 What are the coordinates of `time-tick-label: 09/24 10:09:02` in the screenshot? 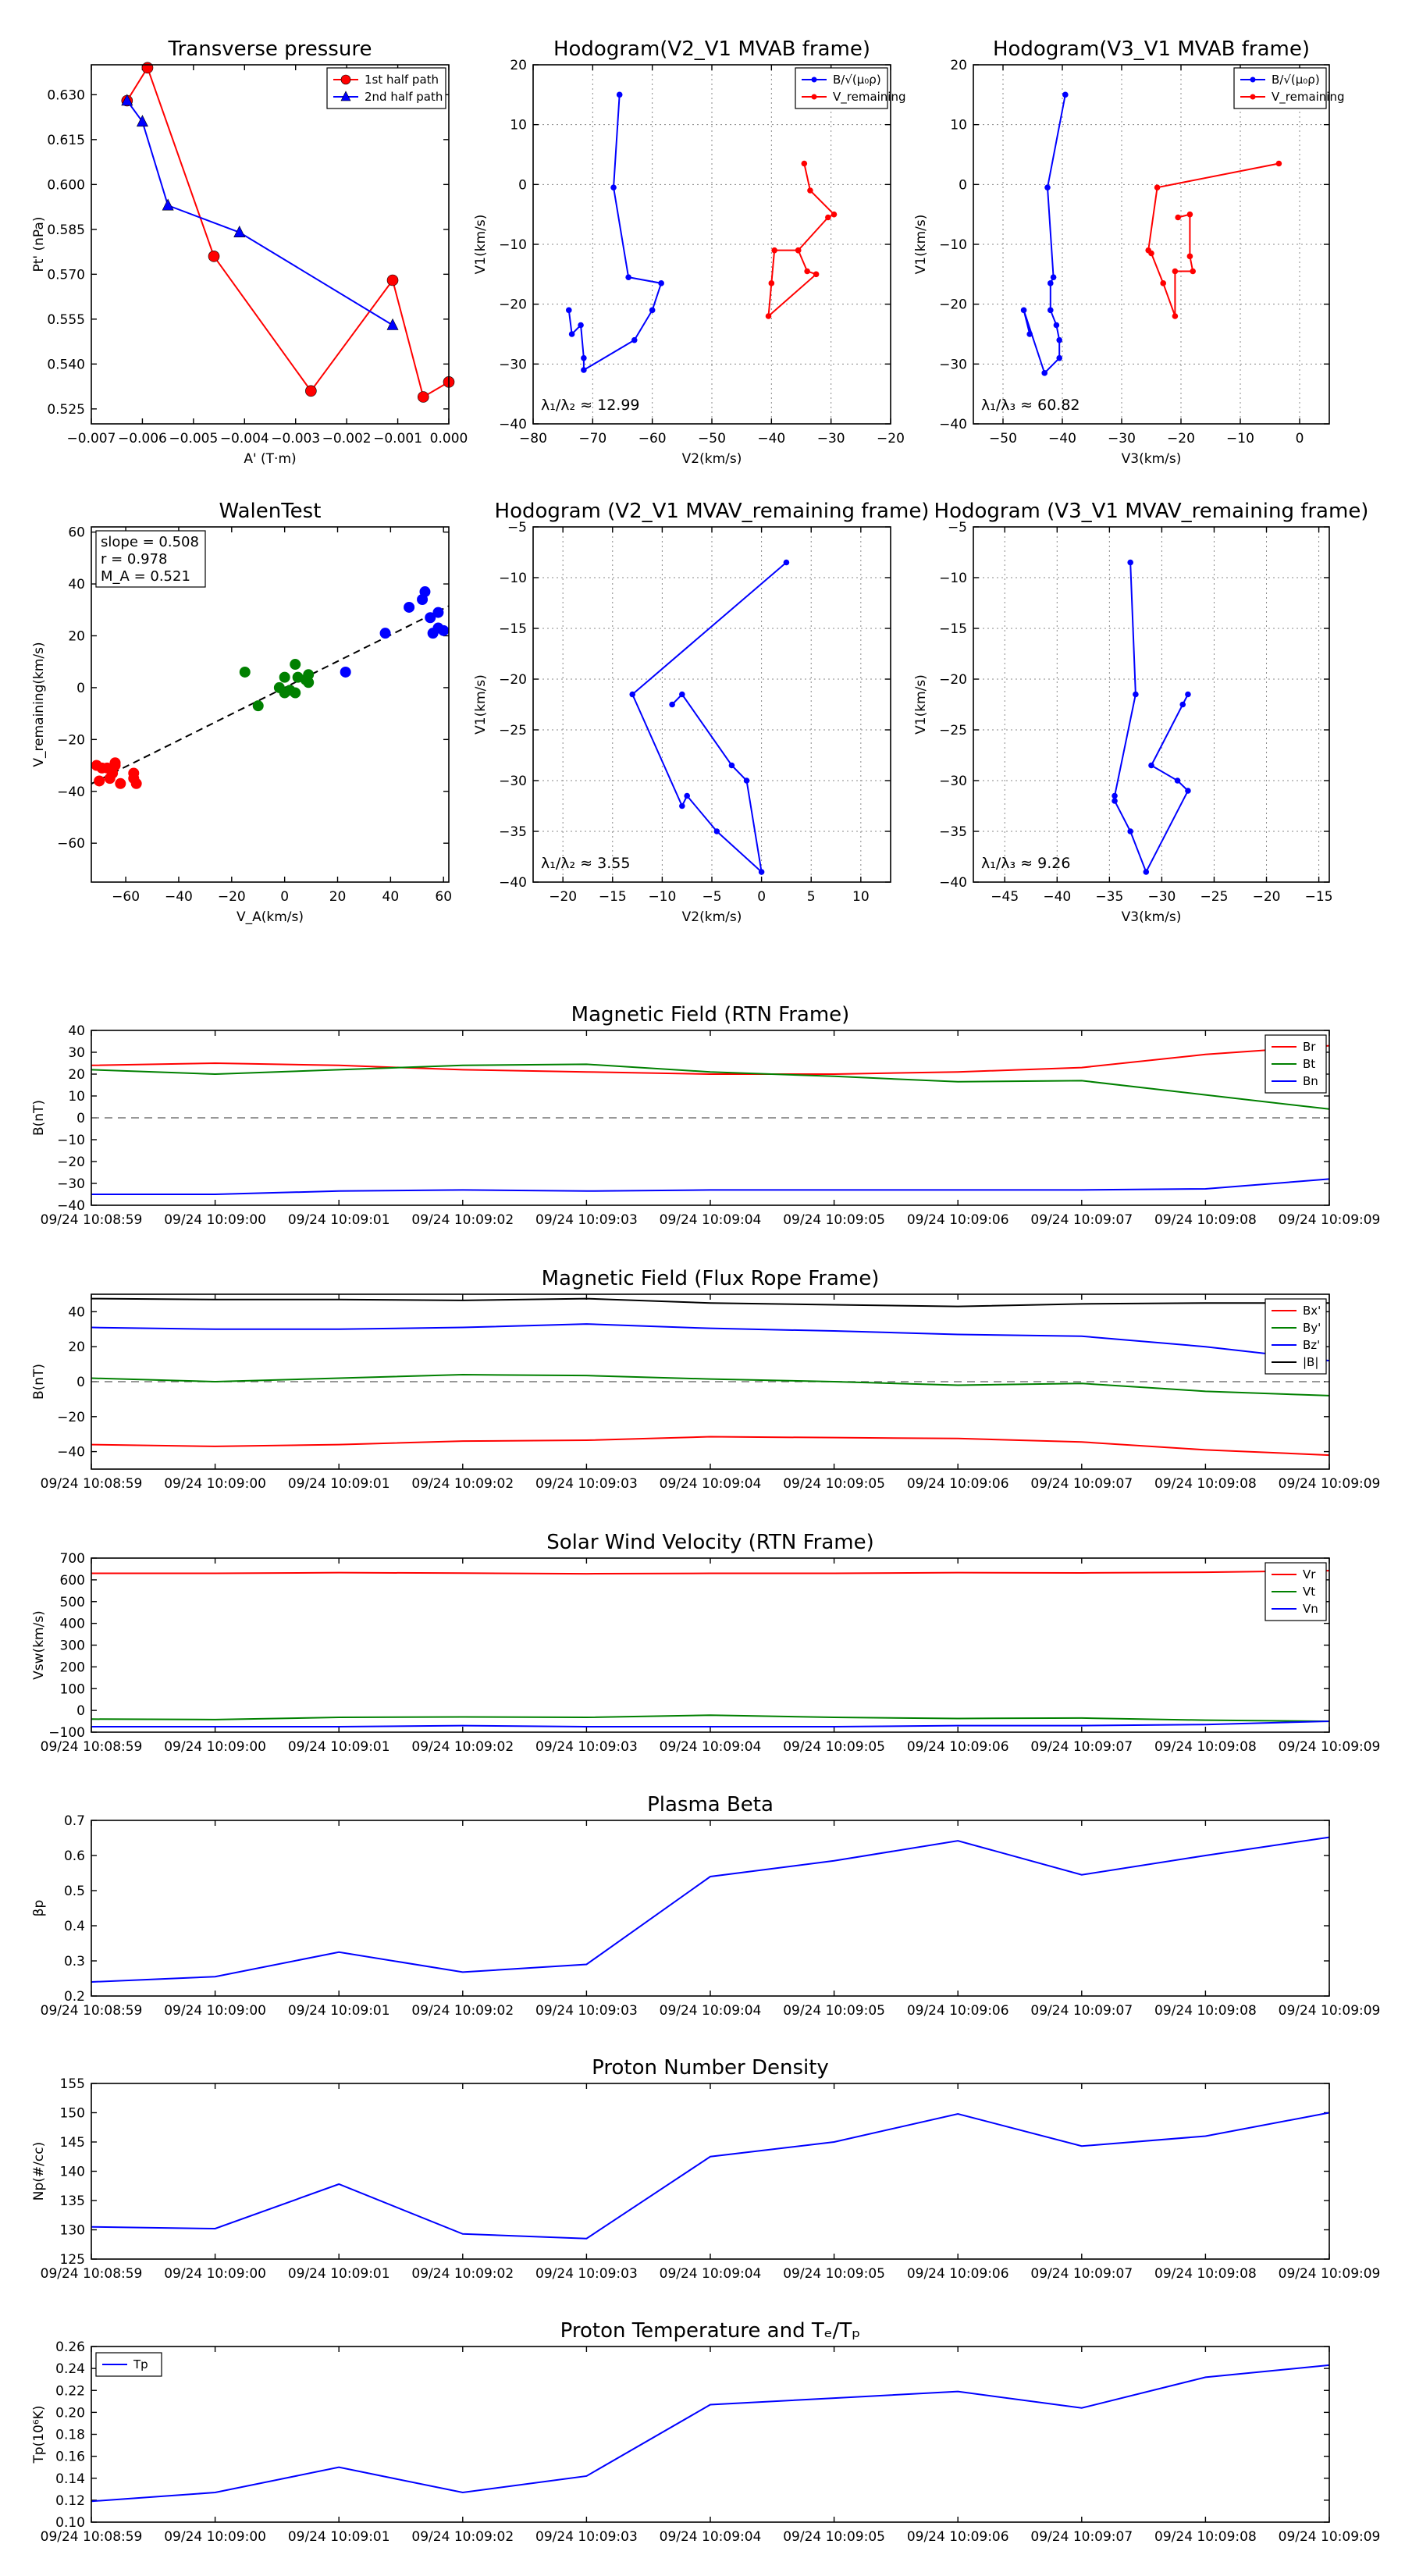 It's located at (463, 2274).